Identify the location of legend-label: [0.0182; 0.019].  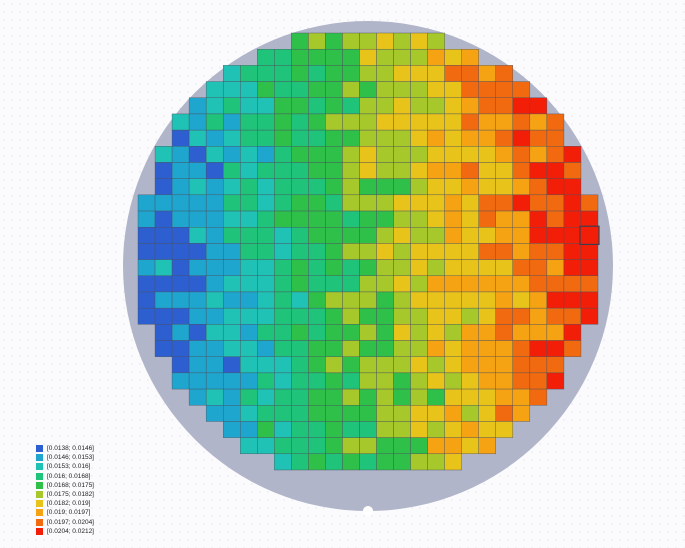
(69, 504).